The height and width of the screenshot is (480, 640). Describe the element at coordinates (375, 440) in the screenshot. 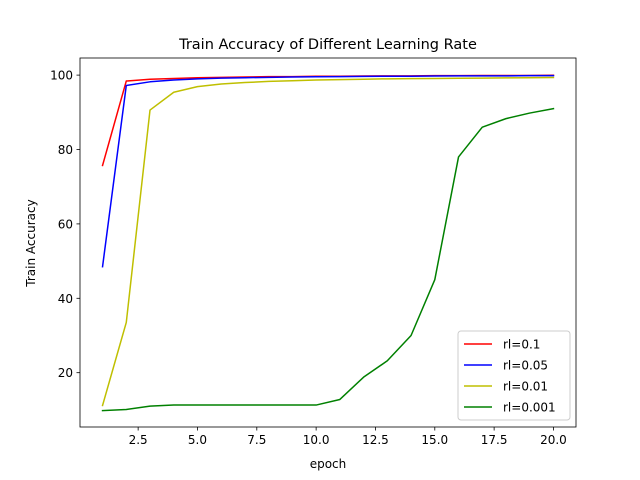

I see `x-tick-label: 12.5` at that location.